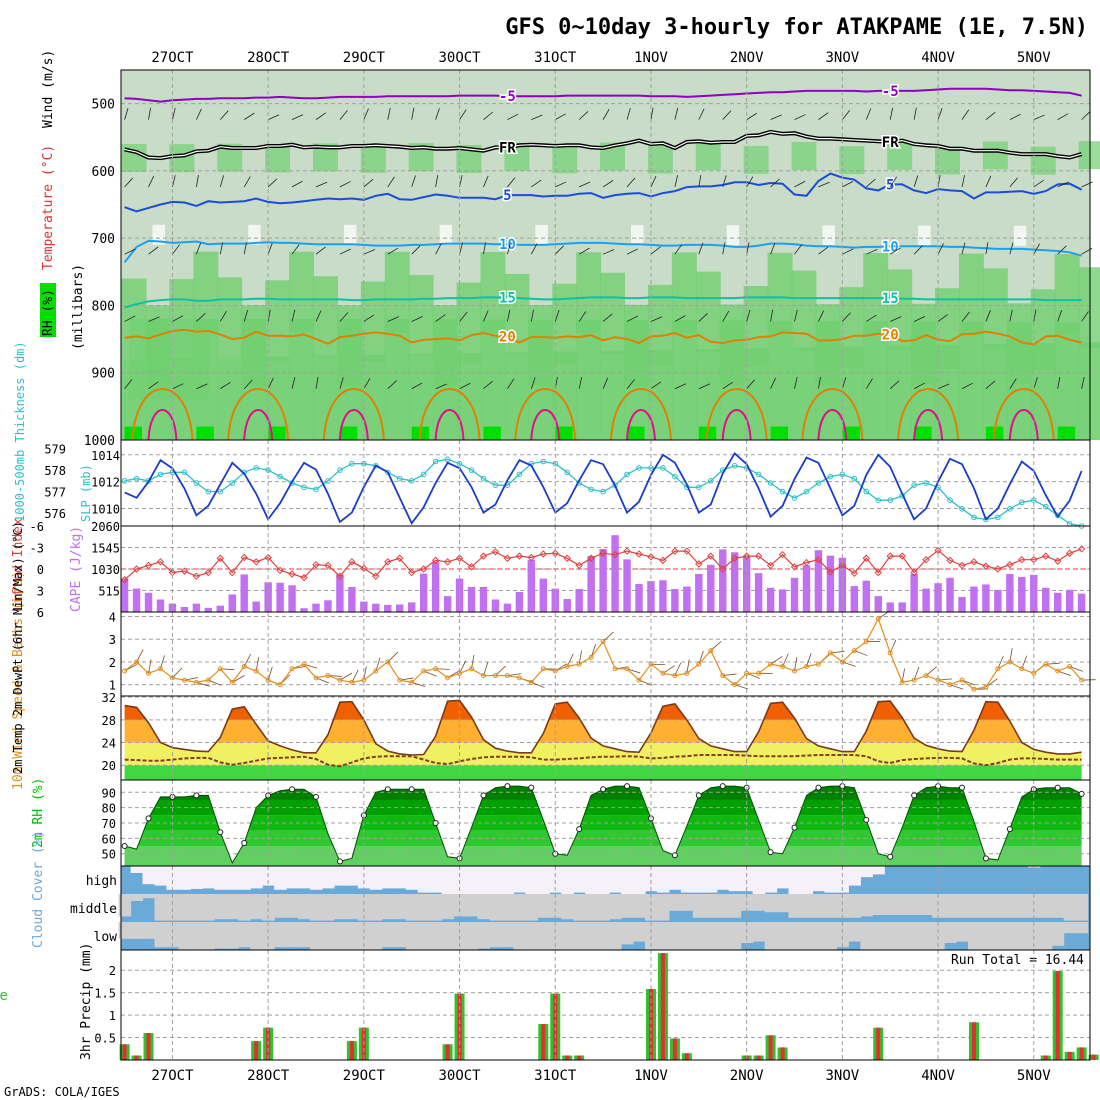 The image size is (1100, 1100). I want to click on pressure-tick-label: 700, so click(103, 239).